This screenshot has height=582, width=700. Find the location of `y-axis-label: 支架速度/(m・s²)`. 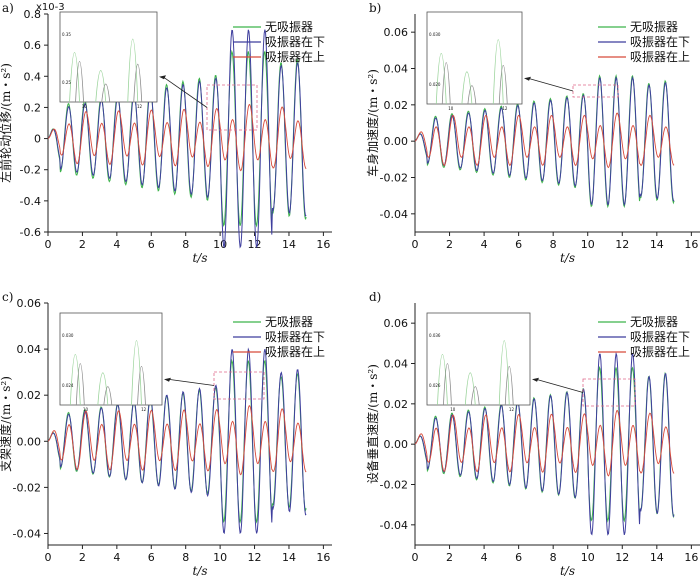

y-axis-label: 支架速度/(m・s²) is located at coordinates (6, 424).